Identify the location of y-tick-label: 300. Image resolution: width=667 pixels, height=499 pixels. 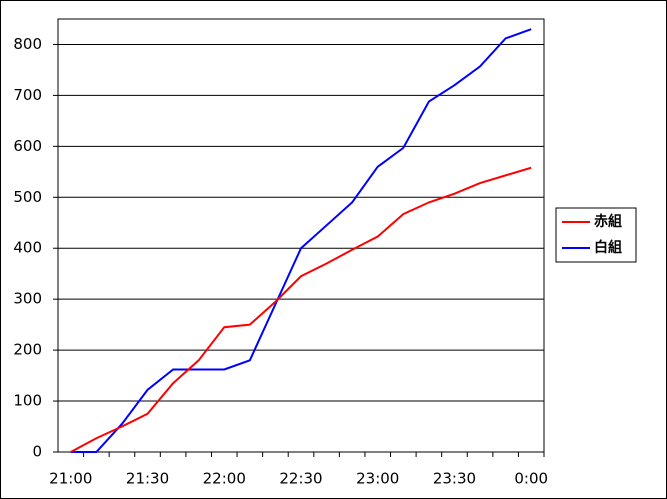
(27, 299).